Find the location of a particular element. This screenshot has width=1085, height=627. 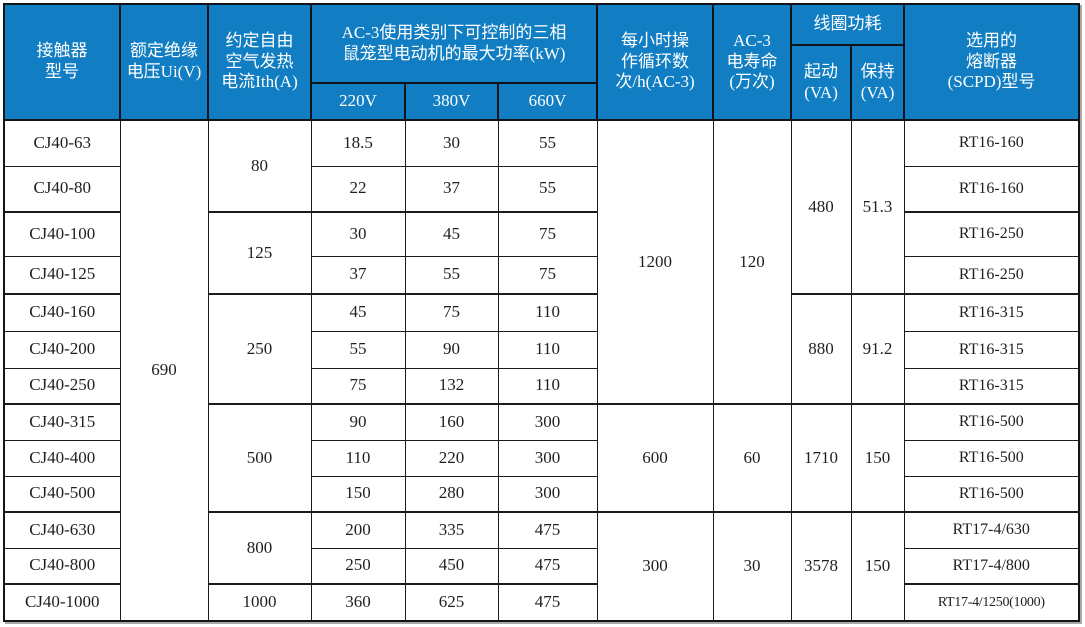

power-220-cell: 37 is located at coordinates (358, 275).